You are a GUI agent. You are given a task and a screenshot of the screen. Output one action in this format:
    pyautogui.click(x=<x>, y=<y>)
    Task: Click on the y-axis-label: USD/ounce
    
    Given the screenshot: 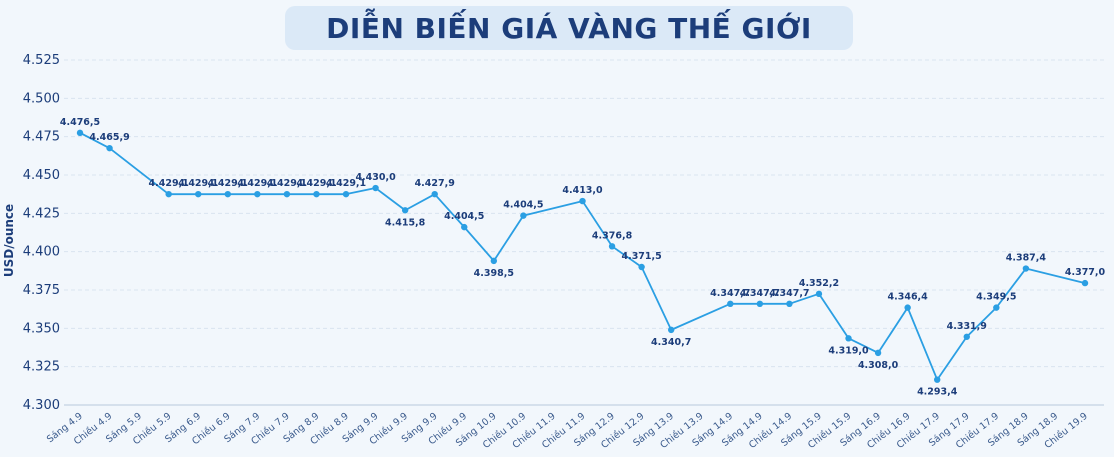 What is the action you would take?
    pyautogui.click(x=9, y=240)
    